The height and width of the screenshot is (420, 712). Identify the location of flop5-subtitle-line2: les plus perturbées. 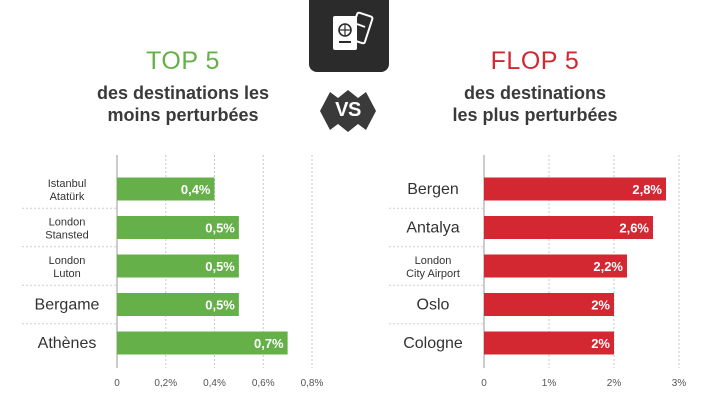
(535, 115).